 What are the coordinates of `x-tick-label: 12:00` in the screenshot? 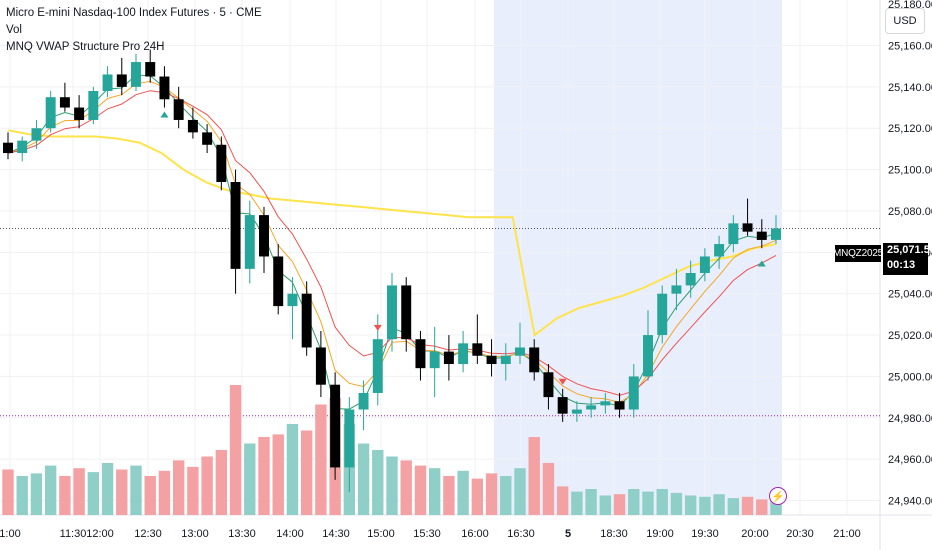 It's located at (100, 534).